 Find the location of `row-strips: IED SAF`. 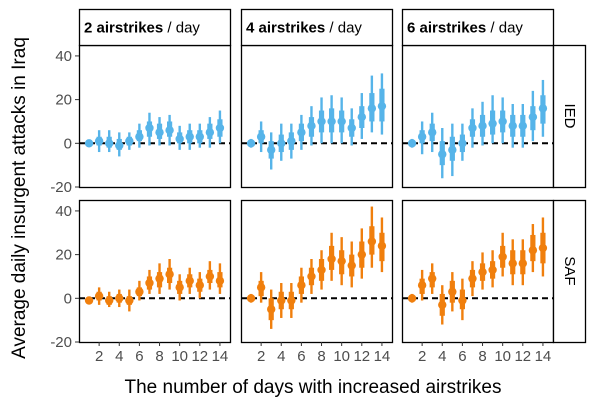

row-strips: IED SAF is located at coordinates (569, 194).